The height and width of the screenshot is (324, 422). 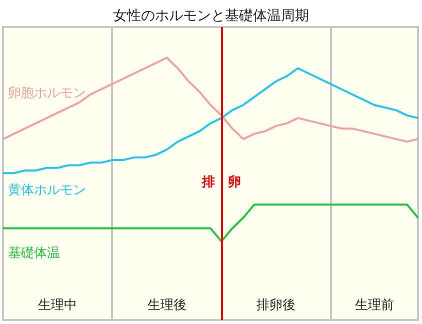 I want to click on series-label: 黄体ホルモン, so click(x=47, y=190).